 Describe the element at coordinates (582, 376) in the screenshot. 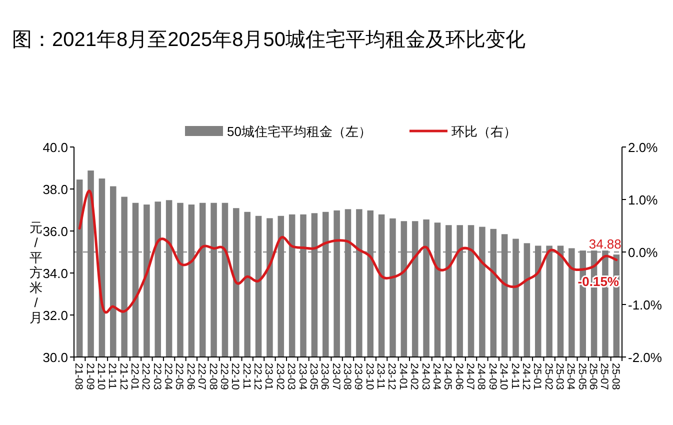

I see `x-tick-label: 25-05` at that location.